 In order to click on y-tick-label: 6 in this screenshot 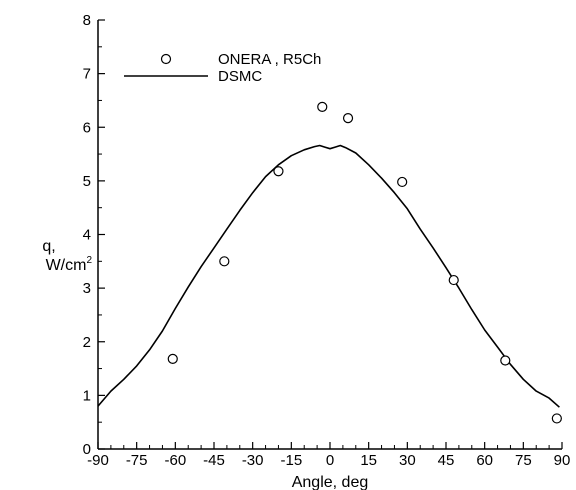, I will do `click(87, 127)`.